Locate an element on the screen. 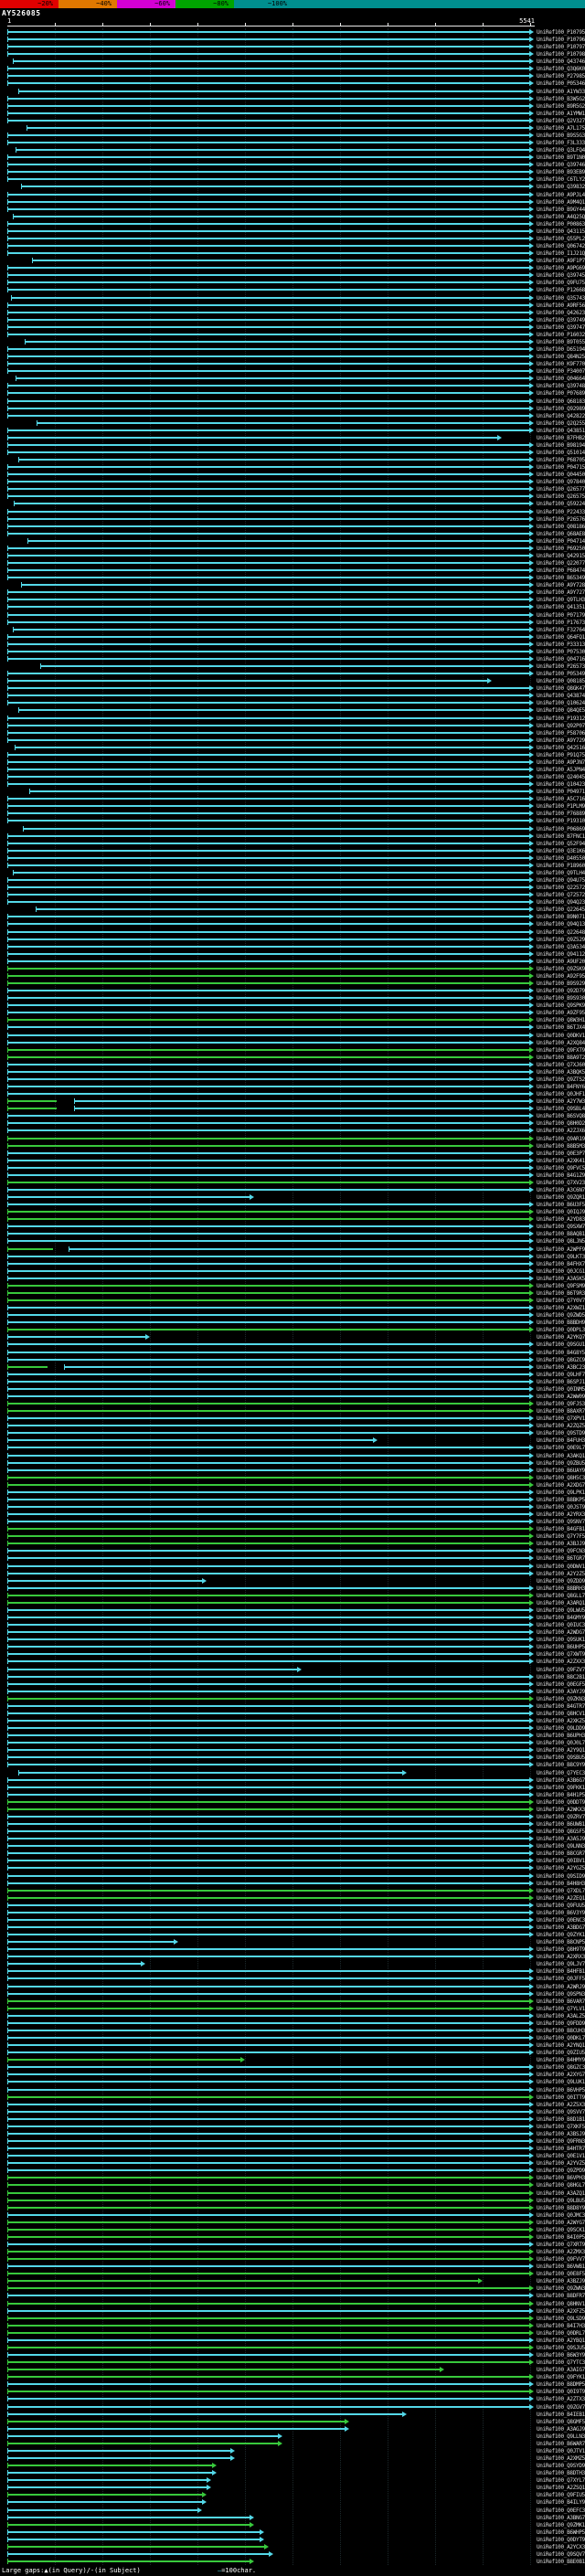 Image resolution: width=585 pixels, height=2576 pixels. hit-label: UniRef100_Q9SPK9 is located at coordinates (561, 1006).